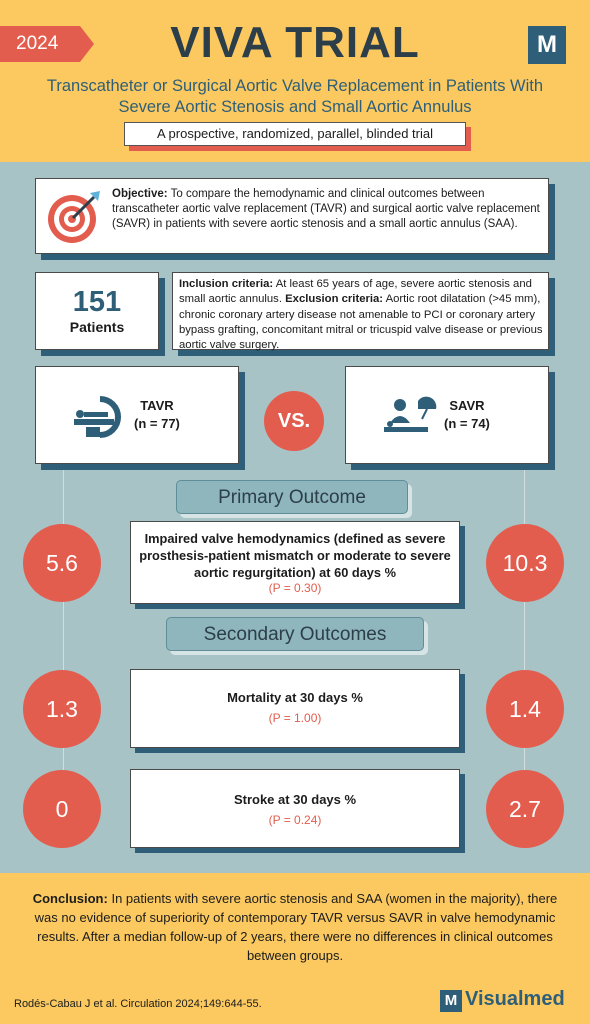 This screenshot has height=1024, width=590. What do you see at coordinates (295, 697) in the screenshot?
I see `mortality-outcome-label: Mortality at 30 days %` at bounding box center [295, 697].